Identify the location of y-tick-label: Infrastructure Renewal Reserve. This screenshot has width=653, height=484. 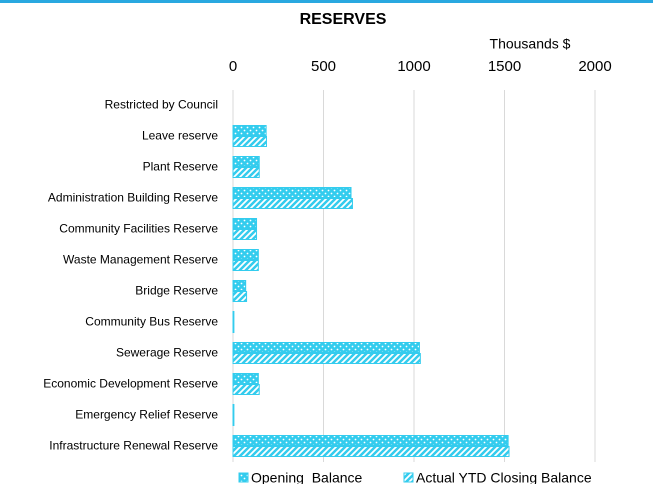
(133, 446).